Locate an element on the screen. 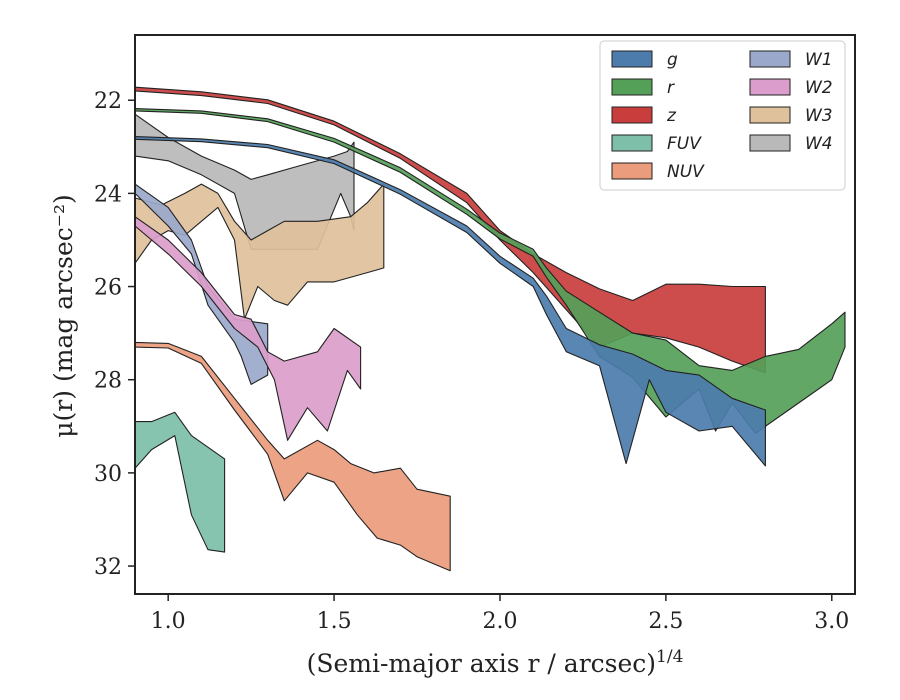 The image size is (900, 700). legend-label-r: r is located at coordinates (671, 88).